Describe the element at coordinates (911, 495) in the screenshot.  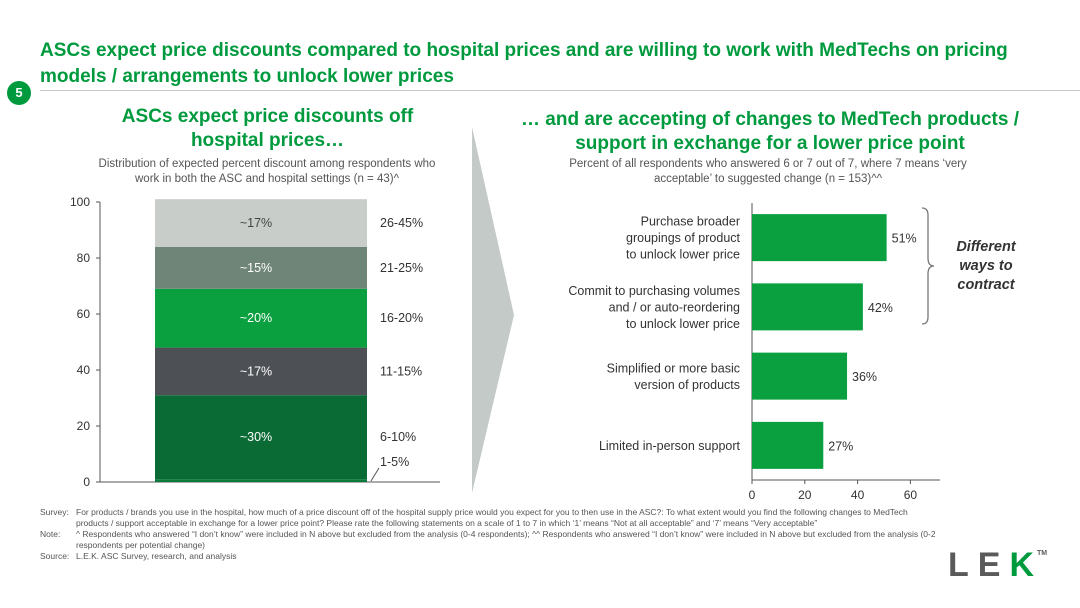
I see `x-tick-label: 60` at that location.